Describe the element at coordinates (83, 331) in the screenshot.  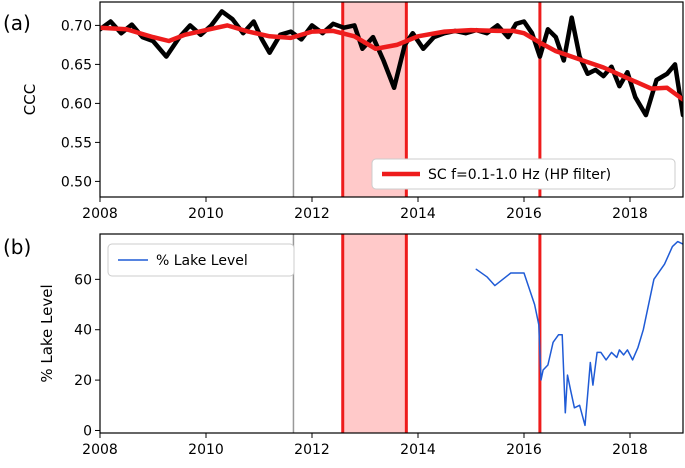
I see `y-tick-label: 40` at that location.